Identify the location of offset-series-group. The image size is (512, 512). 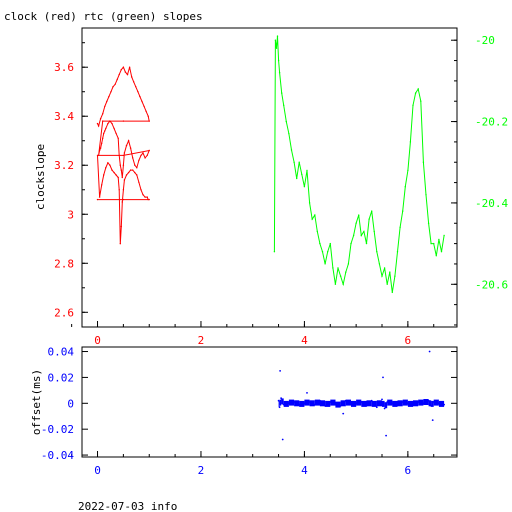
(361, 395).